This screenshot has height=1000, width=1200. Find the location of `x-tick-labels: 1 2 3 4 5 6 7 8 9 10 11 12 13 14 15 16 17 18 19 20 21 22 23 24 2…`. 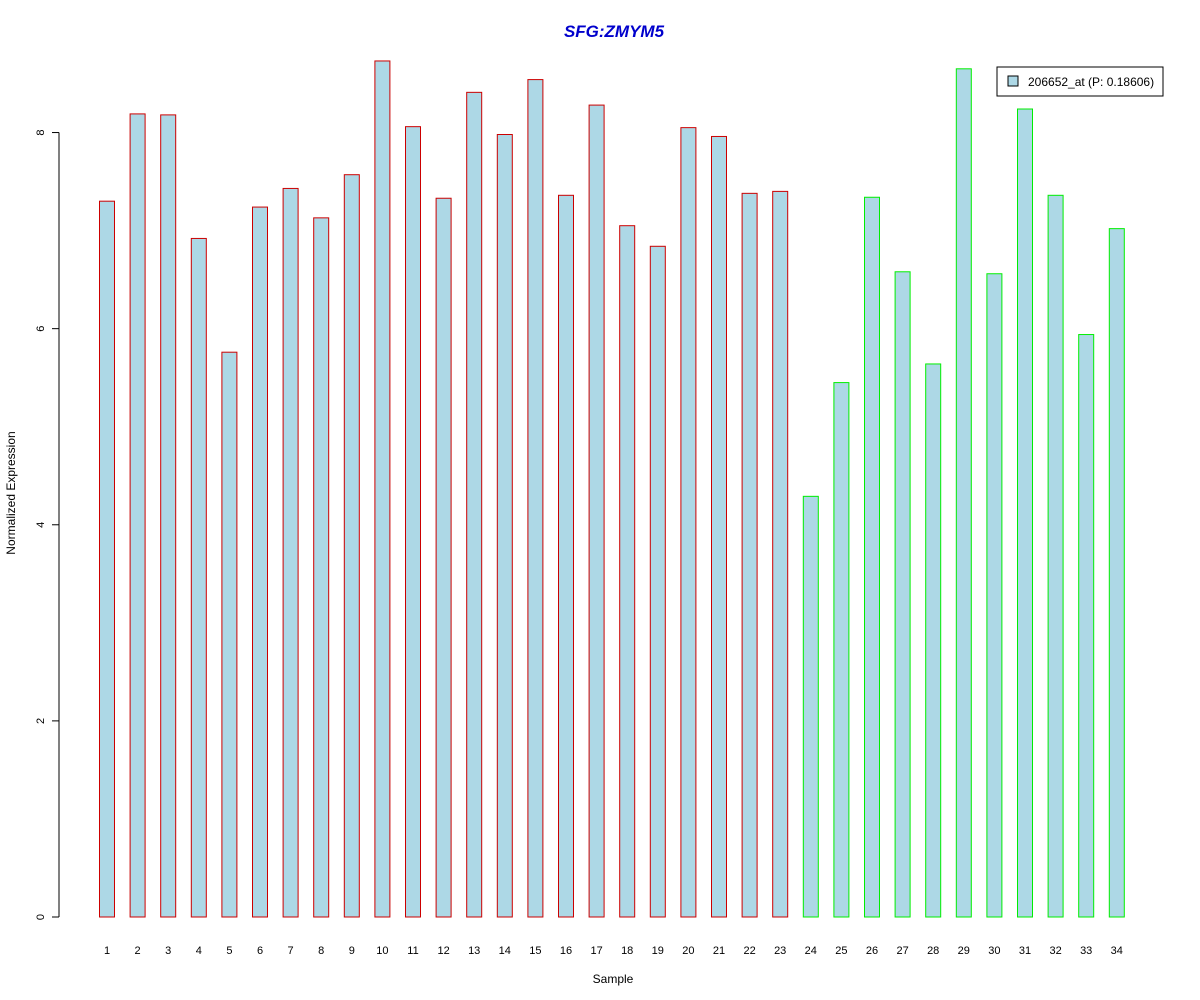

x-tick-labels: 1 2 3 4 5 6 7 8 9 10 11 12 13 14 15 16 17 18 19 20 21 22 23 24 2… is located at coordinates (613, 951).